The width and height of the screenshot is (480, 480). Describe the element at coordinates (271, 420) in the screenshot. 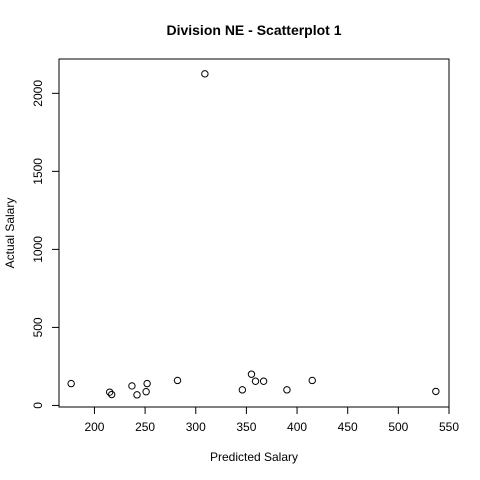

I see `x-axis: 200 250 300 350 400 450 500 550` at that location.